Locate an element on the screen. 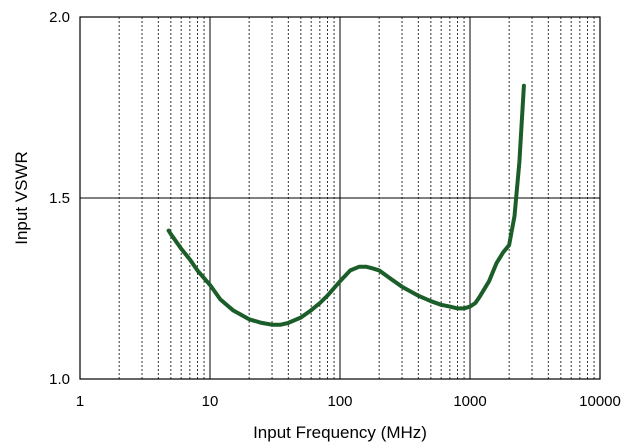  y-tick-labels: 1.0 1.5 2.0 is located at coordinates (59, 198).